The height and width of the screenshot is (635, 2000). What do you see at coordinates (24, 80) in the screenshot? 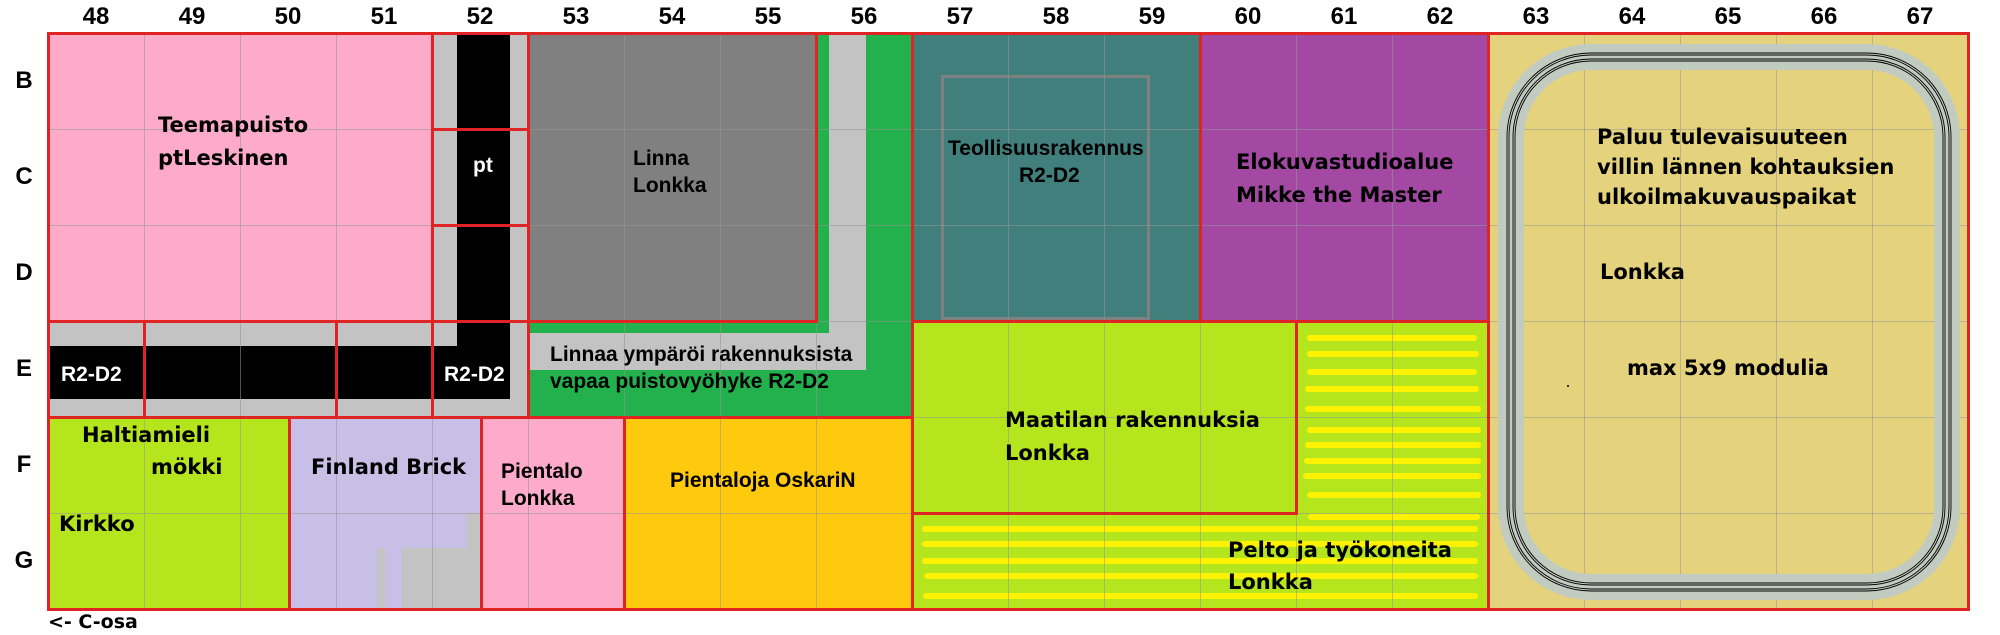
I see `row-header: B` at bounding box center [24, 80].